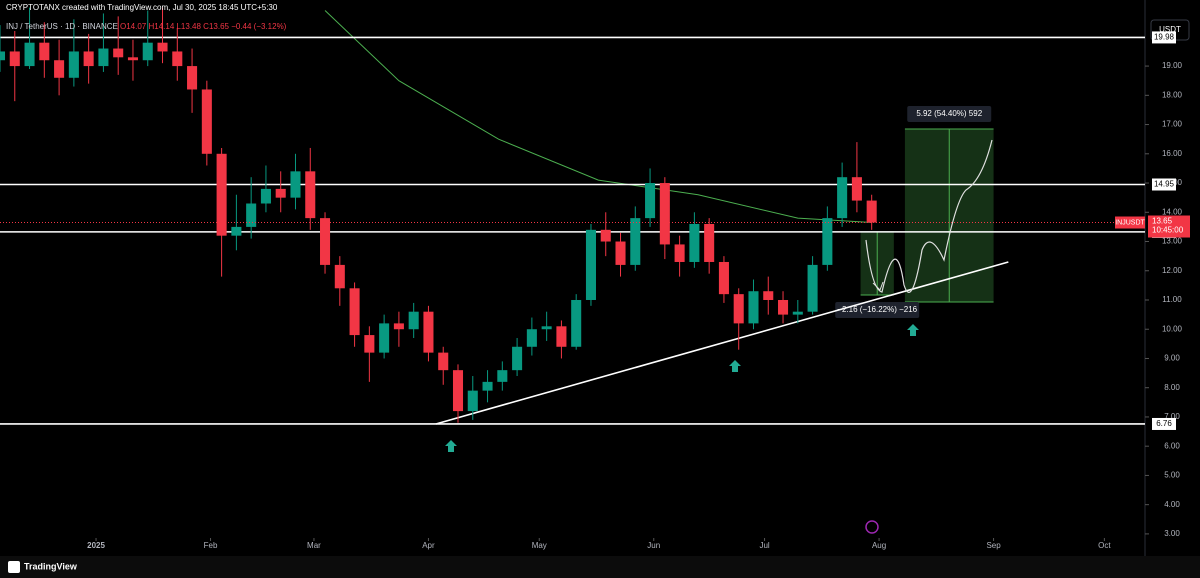  I want to click on y-tick-label: 12.00, so click(1172, 270).